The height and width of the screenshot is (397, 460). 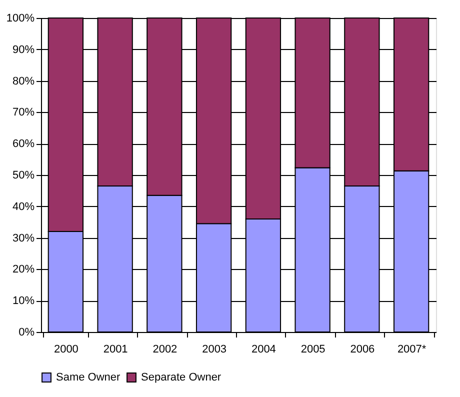 What do you see at coordinates (66, 350) in the screenshot?
I see `x-tick-label: 2000` at bounding box center [66, 350].